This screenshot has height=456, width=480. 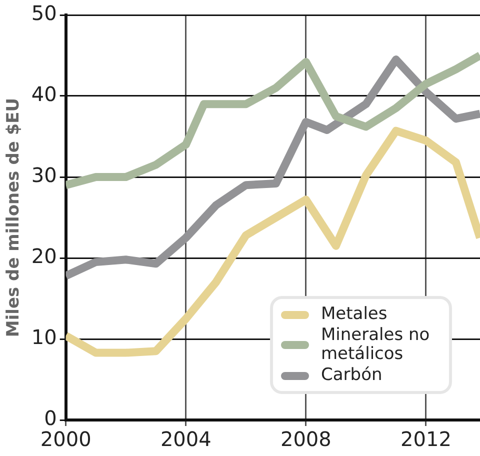 What do you see at coordinates (426, 439) in the screenshot?
I see `x-tick-label: 2012` at bounding box center [426, 439].